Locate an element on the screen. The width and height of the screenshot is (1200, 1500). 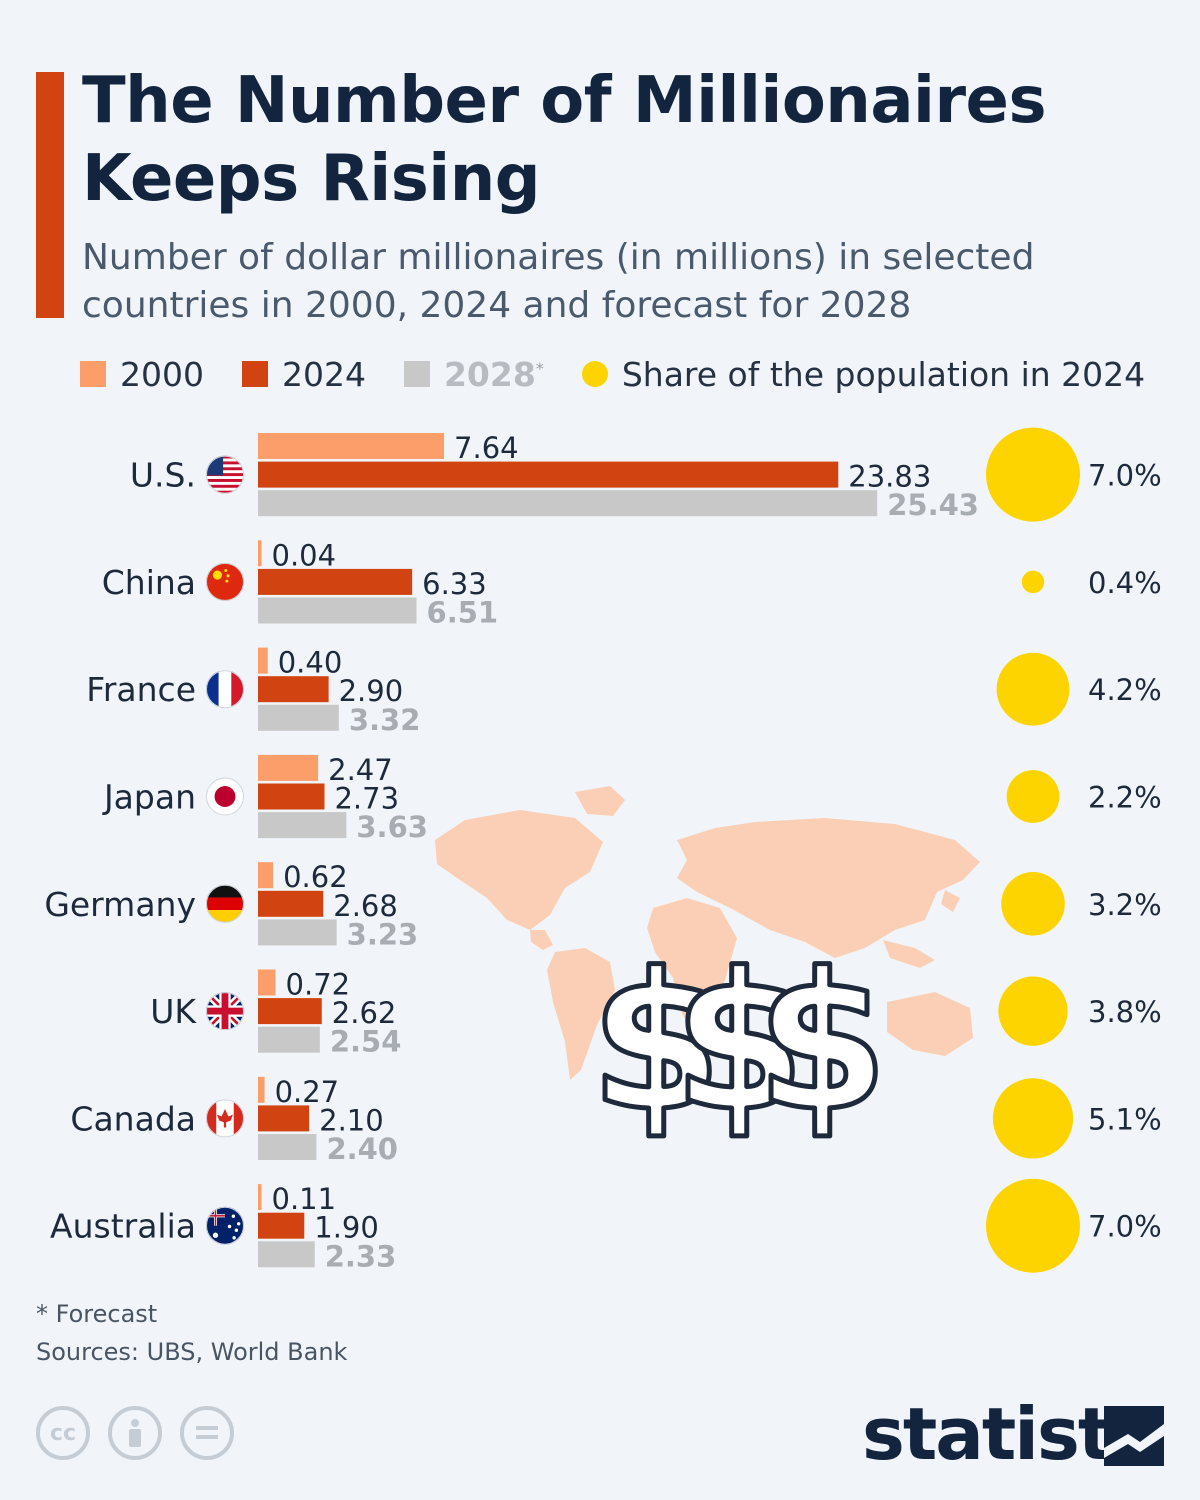
share-label: 3.8% is located at coordinates (1125, 1012).